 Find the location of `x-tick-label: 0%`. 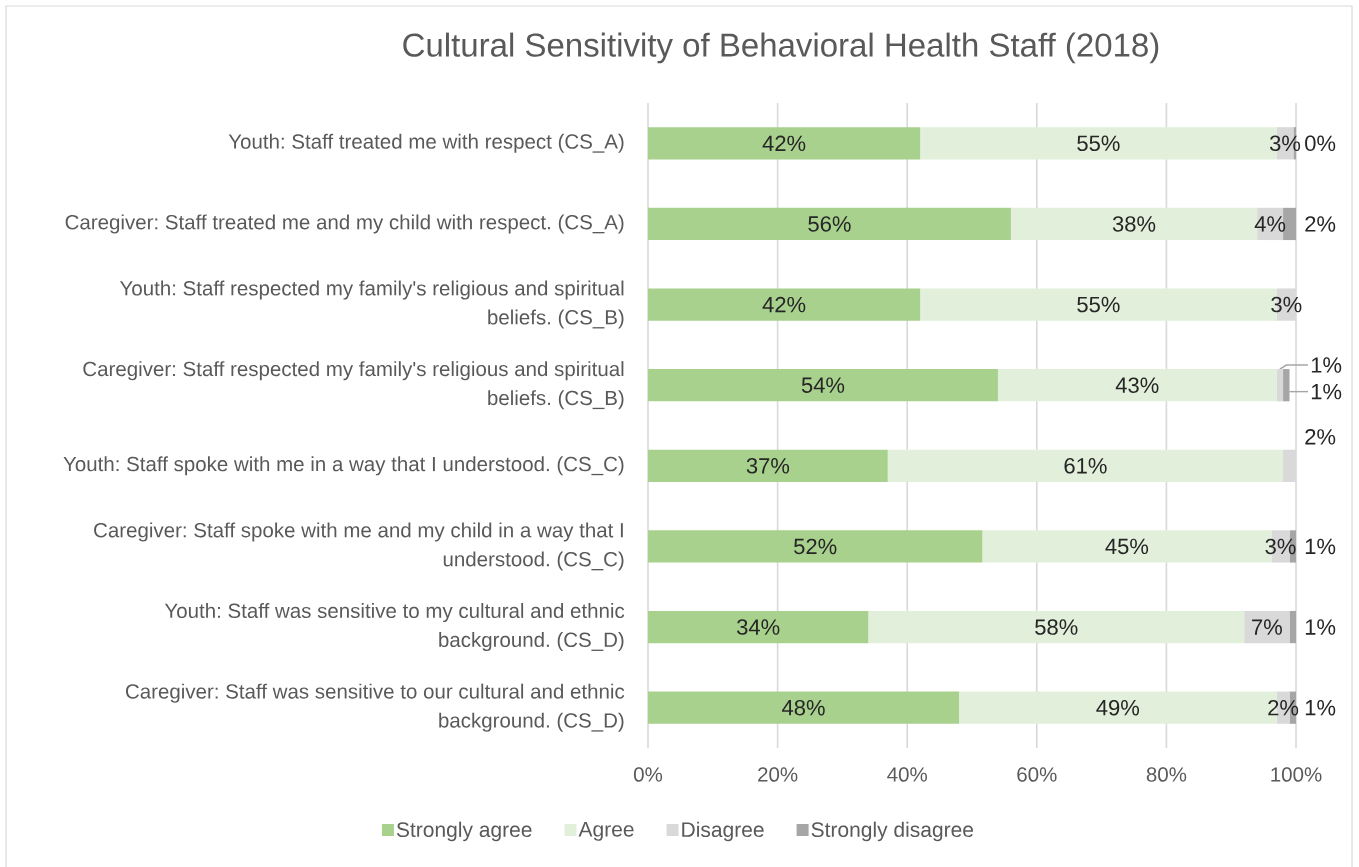

x-tick-label: 0% is located at coordinates (648, 774).